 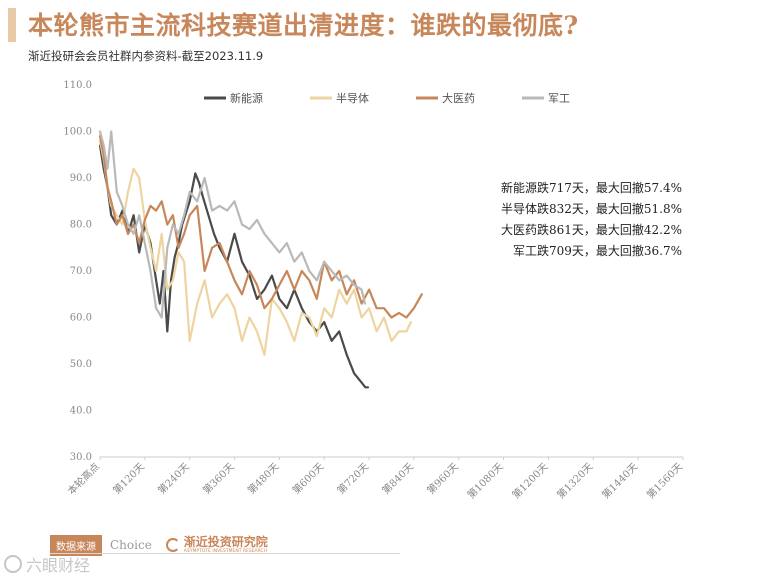 I want to click on watermark-text: 六眼财经, so click(x=58, y=565).